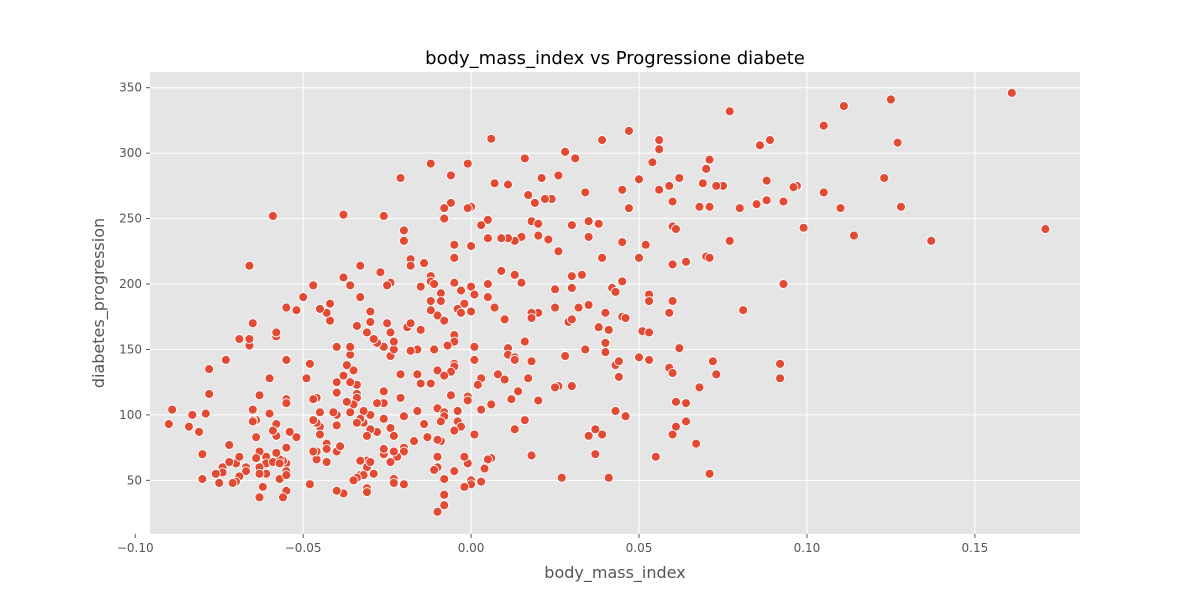 This screenshot has width=1200, height=600. I want to click on x-tick-label: −0.10, so click(135, 548).